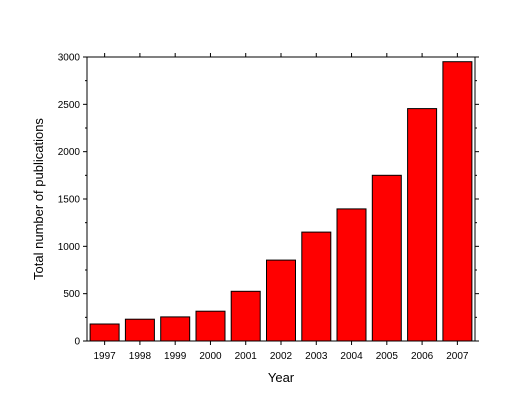  I want to click on bar-2003, so click(316, 286).